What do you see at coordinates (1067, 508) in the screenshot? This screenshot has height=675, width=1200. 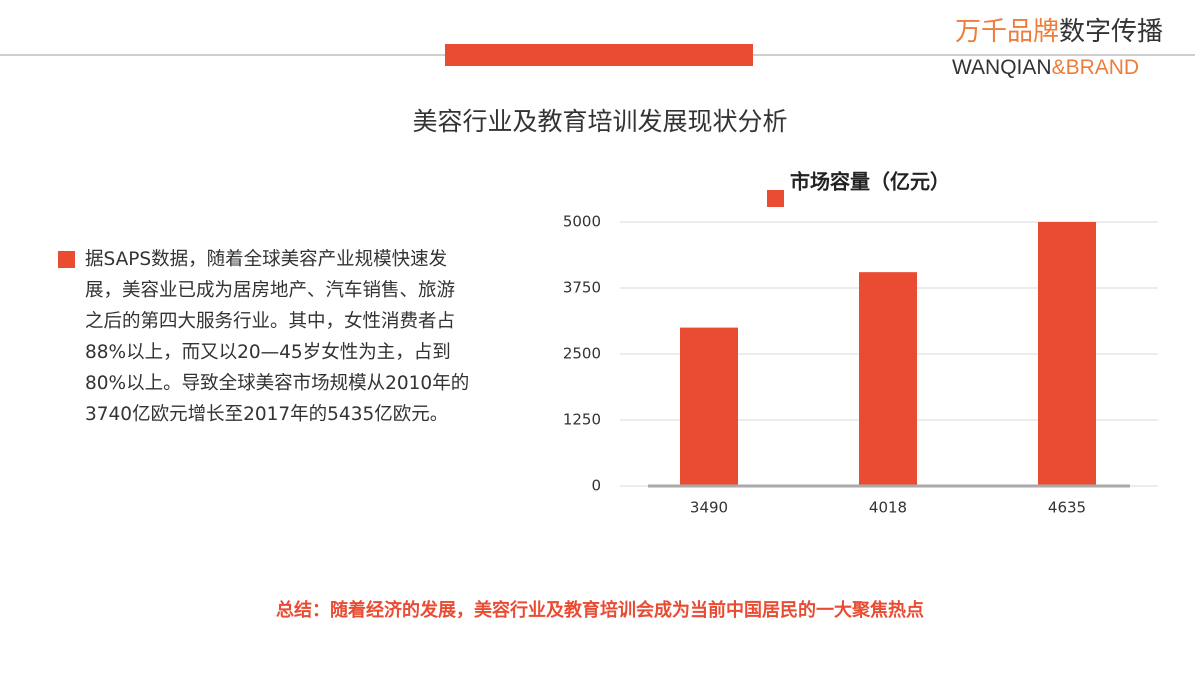 I see `x-tick-label: 4635` at bounding box center [1067, 508].